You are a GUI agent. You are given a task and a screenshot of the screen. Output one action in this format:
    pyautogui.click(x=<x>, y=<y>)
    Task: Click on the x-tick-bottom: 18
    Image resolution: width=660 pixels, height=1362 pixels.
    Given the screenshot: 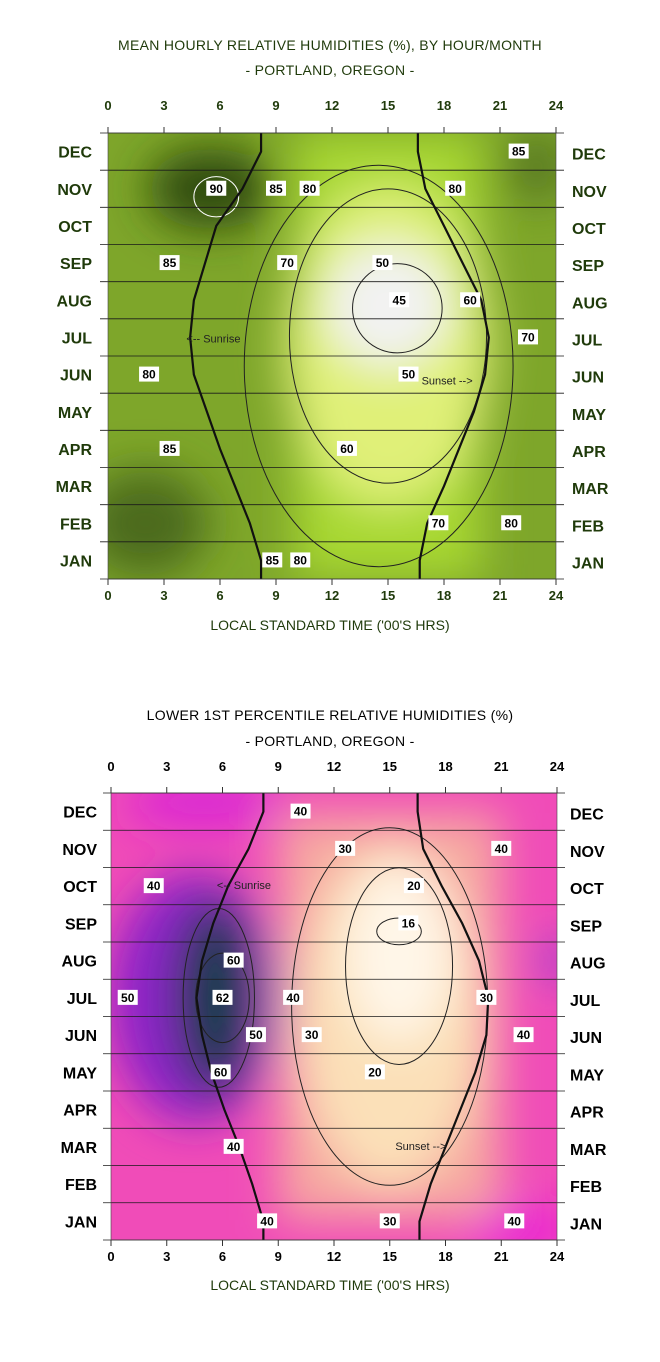 What is the action you would take?
    pyautogui.click(x=444, y=595)
    